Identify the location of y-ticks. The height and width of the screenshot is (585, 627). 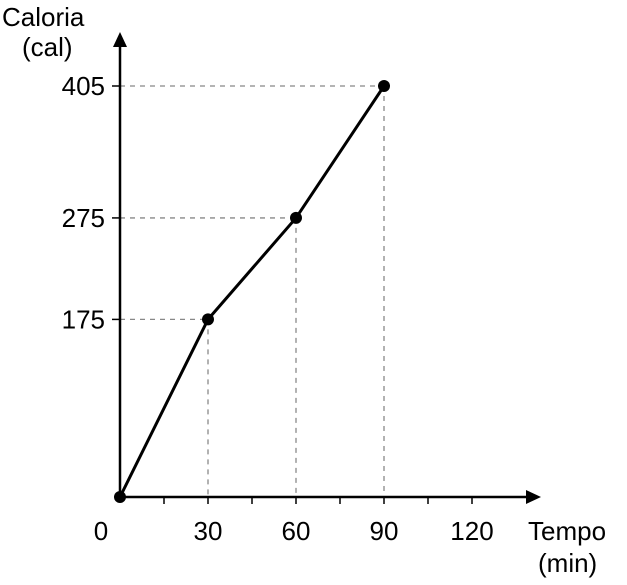
(116, 203).